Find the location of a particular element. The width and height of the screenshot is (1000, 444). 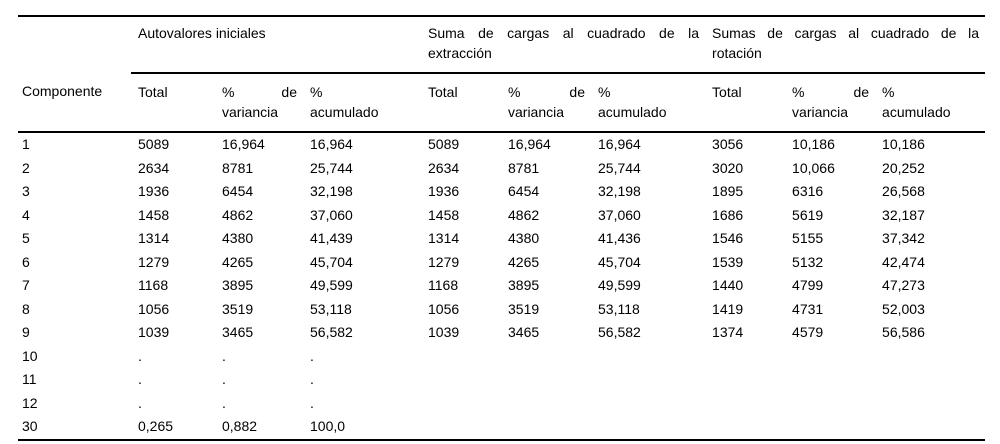

value-cell: 4862 is located at coordinates (524, 214).